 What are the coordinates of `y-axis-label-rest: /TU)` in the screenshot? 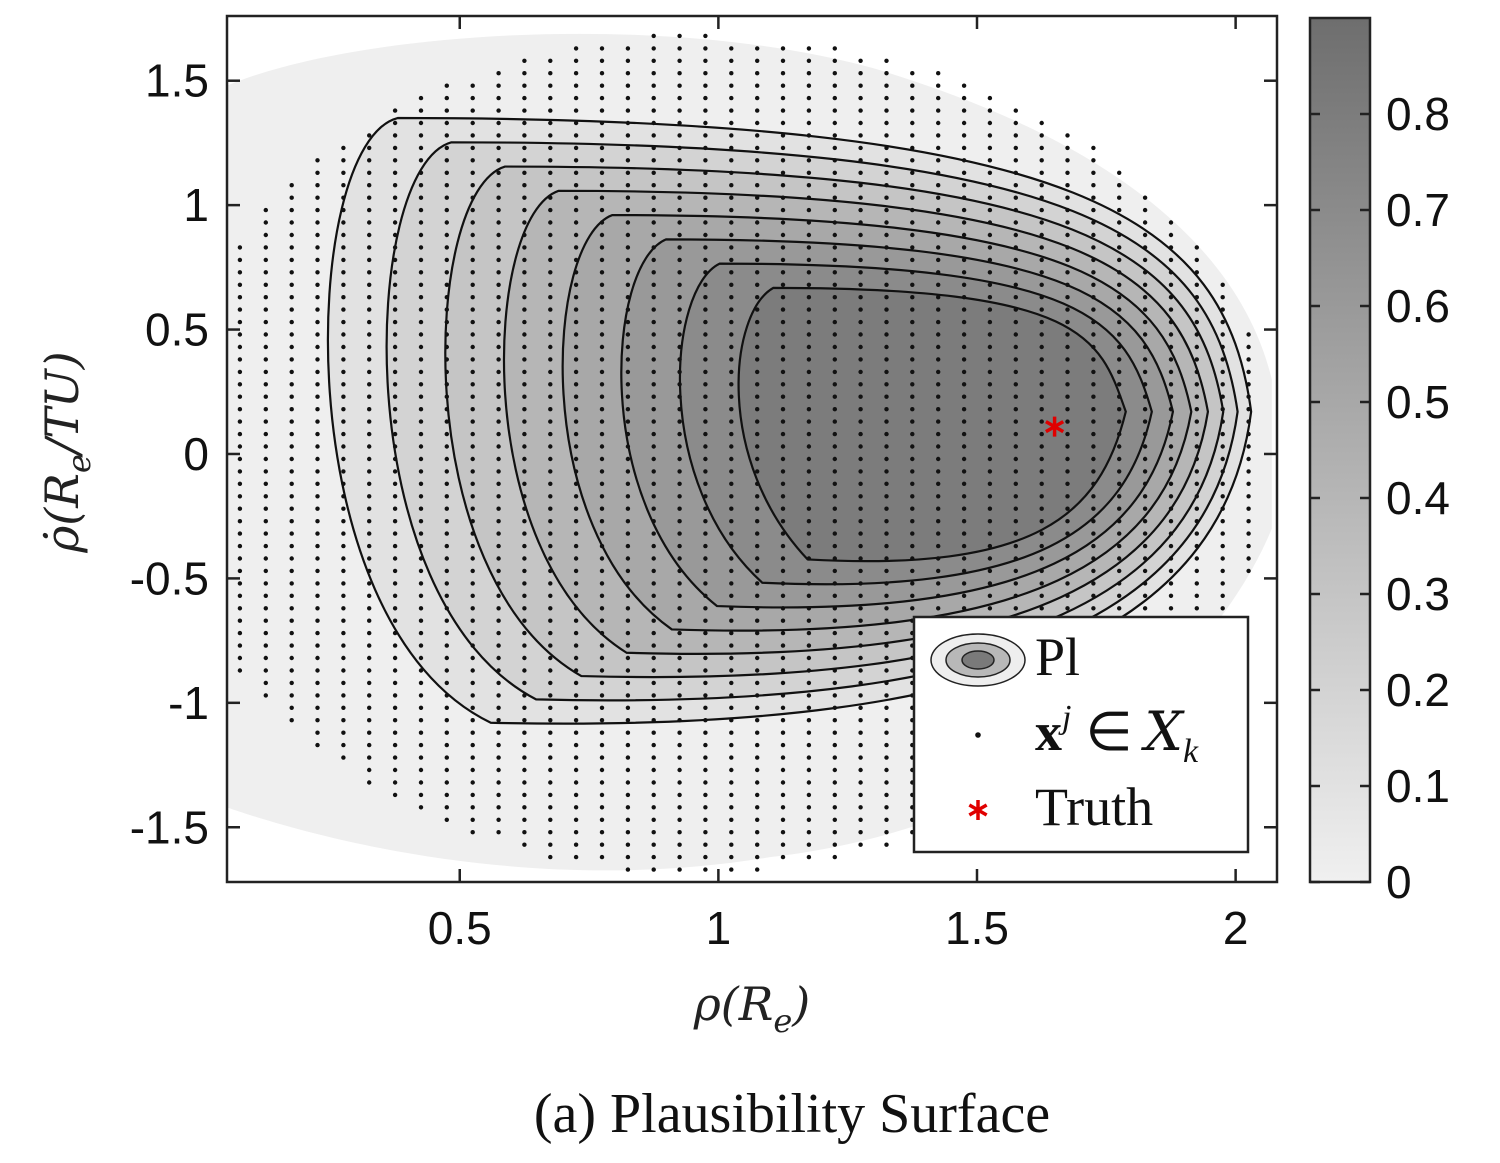 It's located at (62, 404).